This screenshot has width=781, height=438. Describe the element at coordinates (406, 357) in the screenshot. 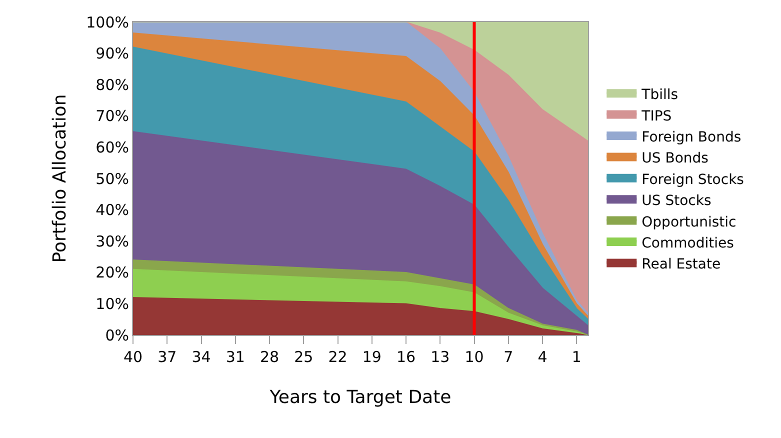

I see `x-tick-label: 16` at that location.